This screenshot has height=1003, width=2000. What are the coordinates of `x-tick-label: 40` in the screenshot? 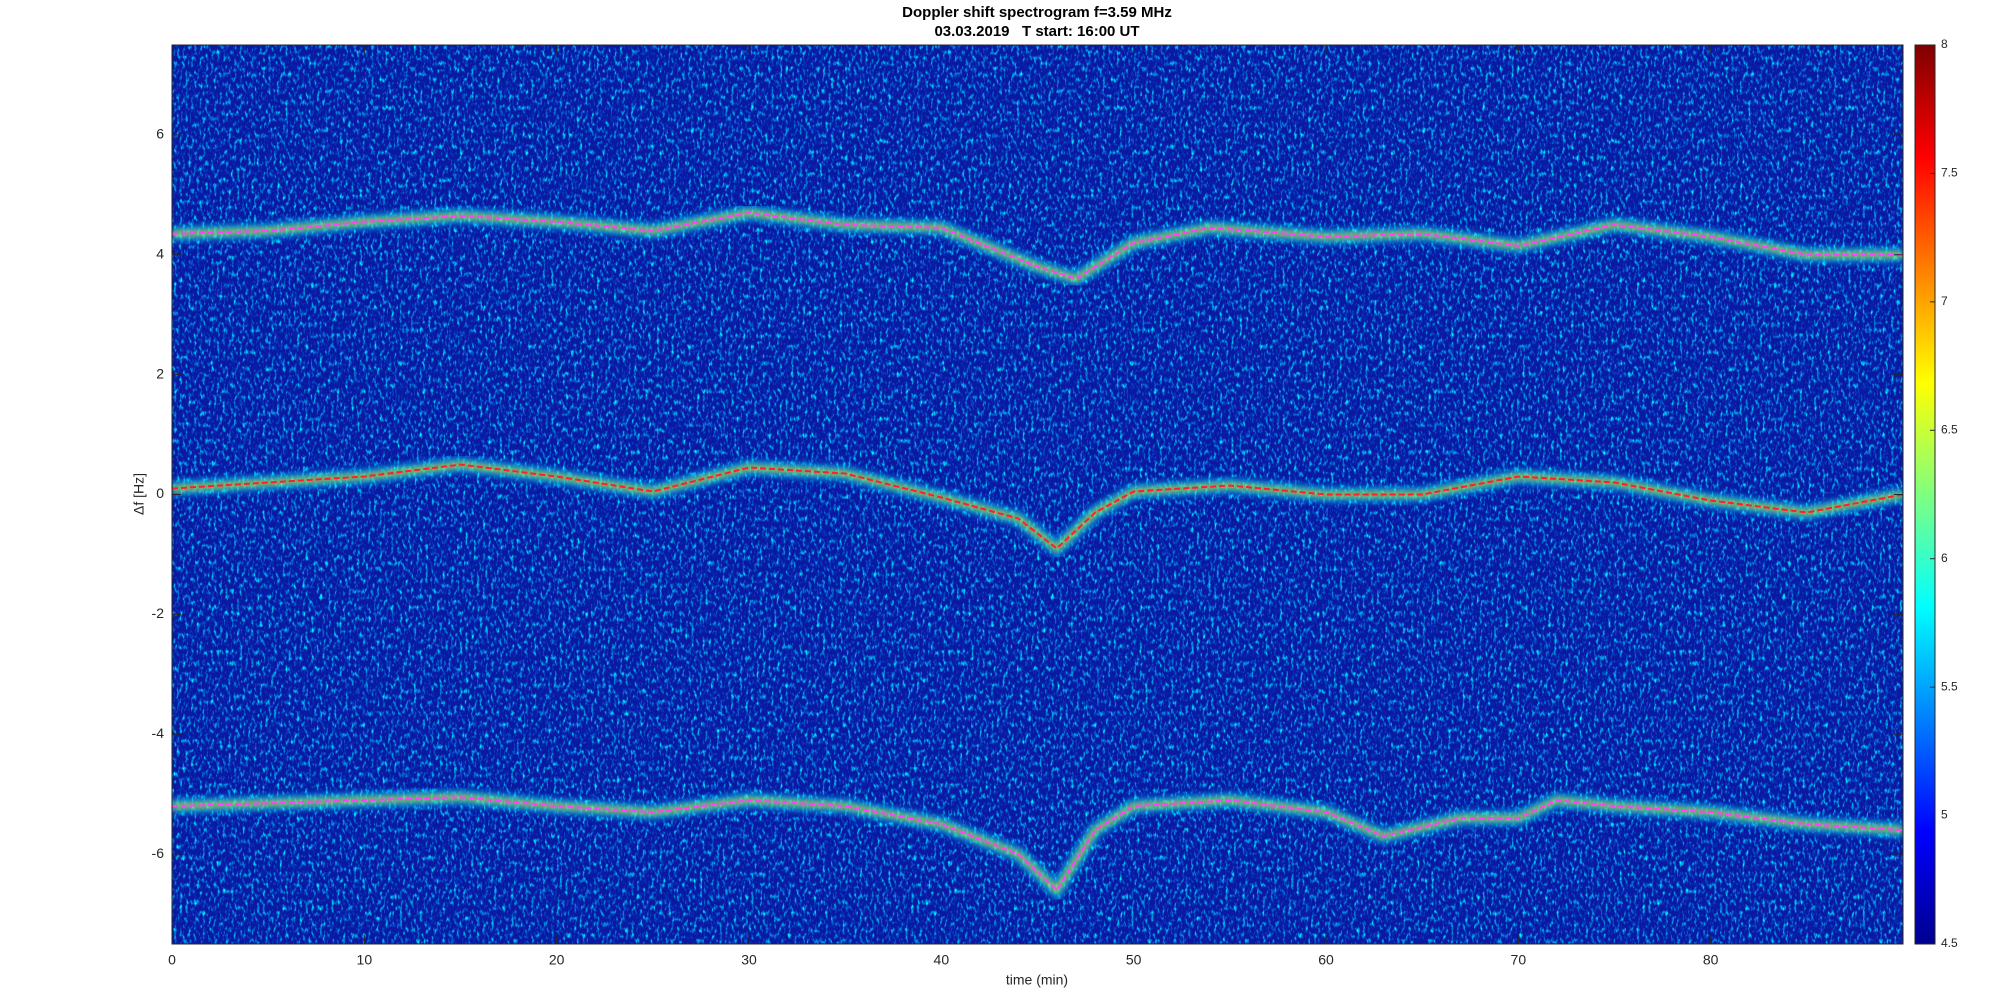 It's located at (942, 960).